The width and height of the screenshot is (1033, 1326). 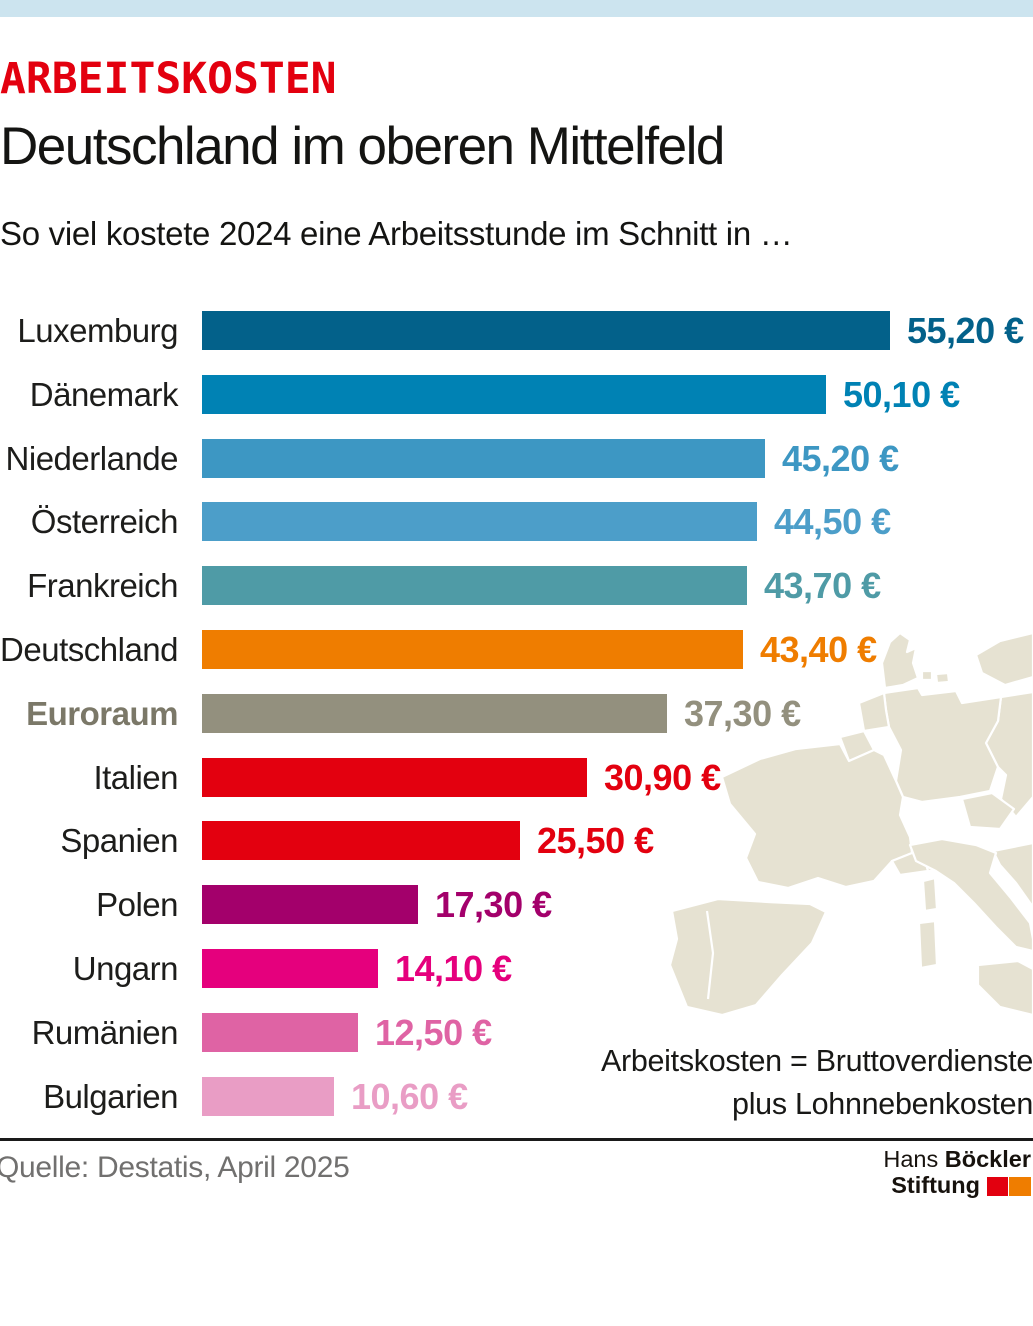 What do you see at coordinates (1020, 1186) in the screenshot?
I see `logo-orange-square-icon` at bounding box center [1020, 1186].